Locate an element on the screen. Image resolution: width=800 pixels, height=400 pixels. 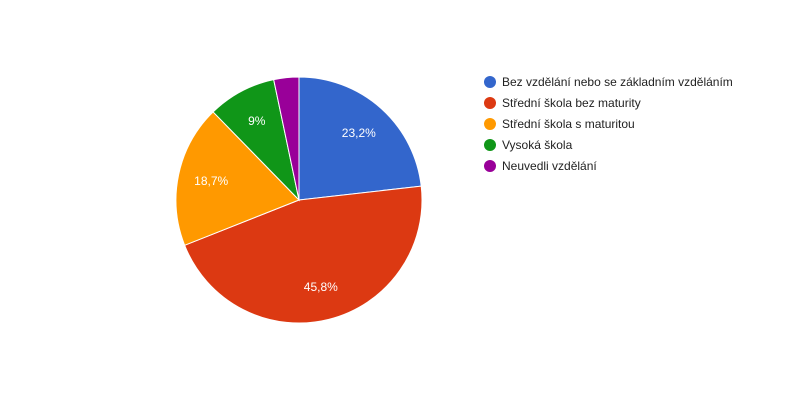
slice-label-0: 23,2% is located at coordinates (359, 133).